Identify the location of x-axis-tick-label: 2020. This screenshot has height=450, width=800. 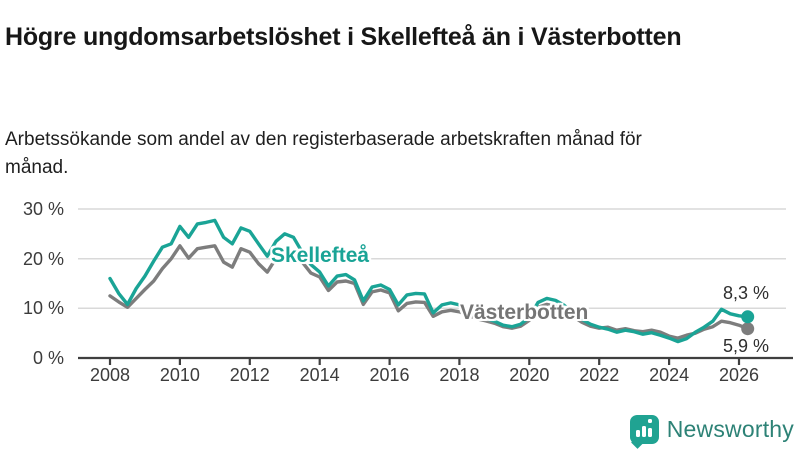
(529, 375).